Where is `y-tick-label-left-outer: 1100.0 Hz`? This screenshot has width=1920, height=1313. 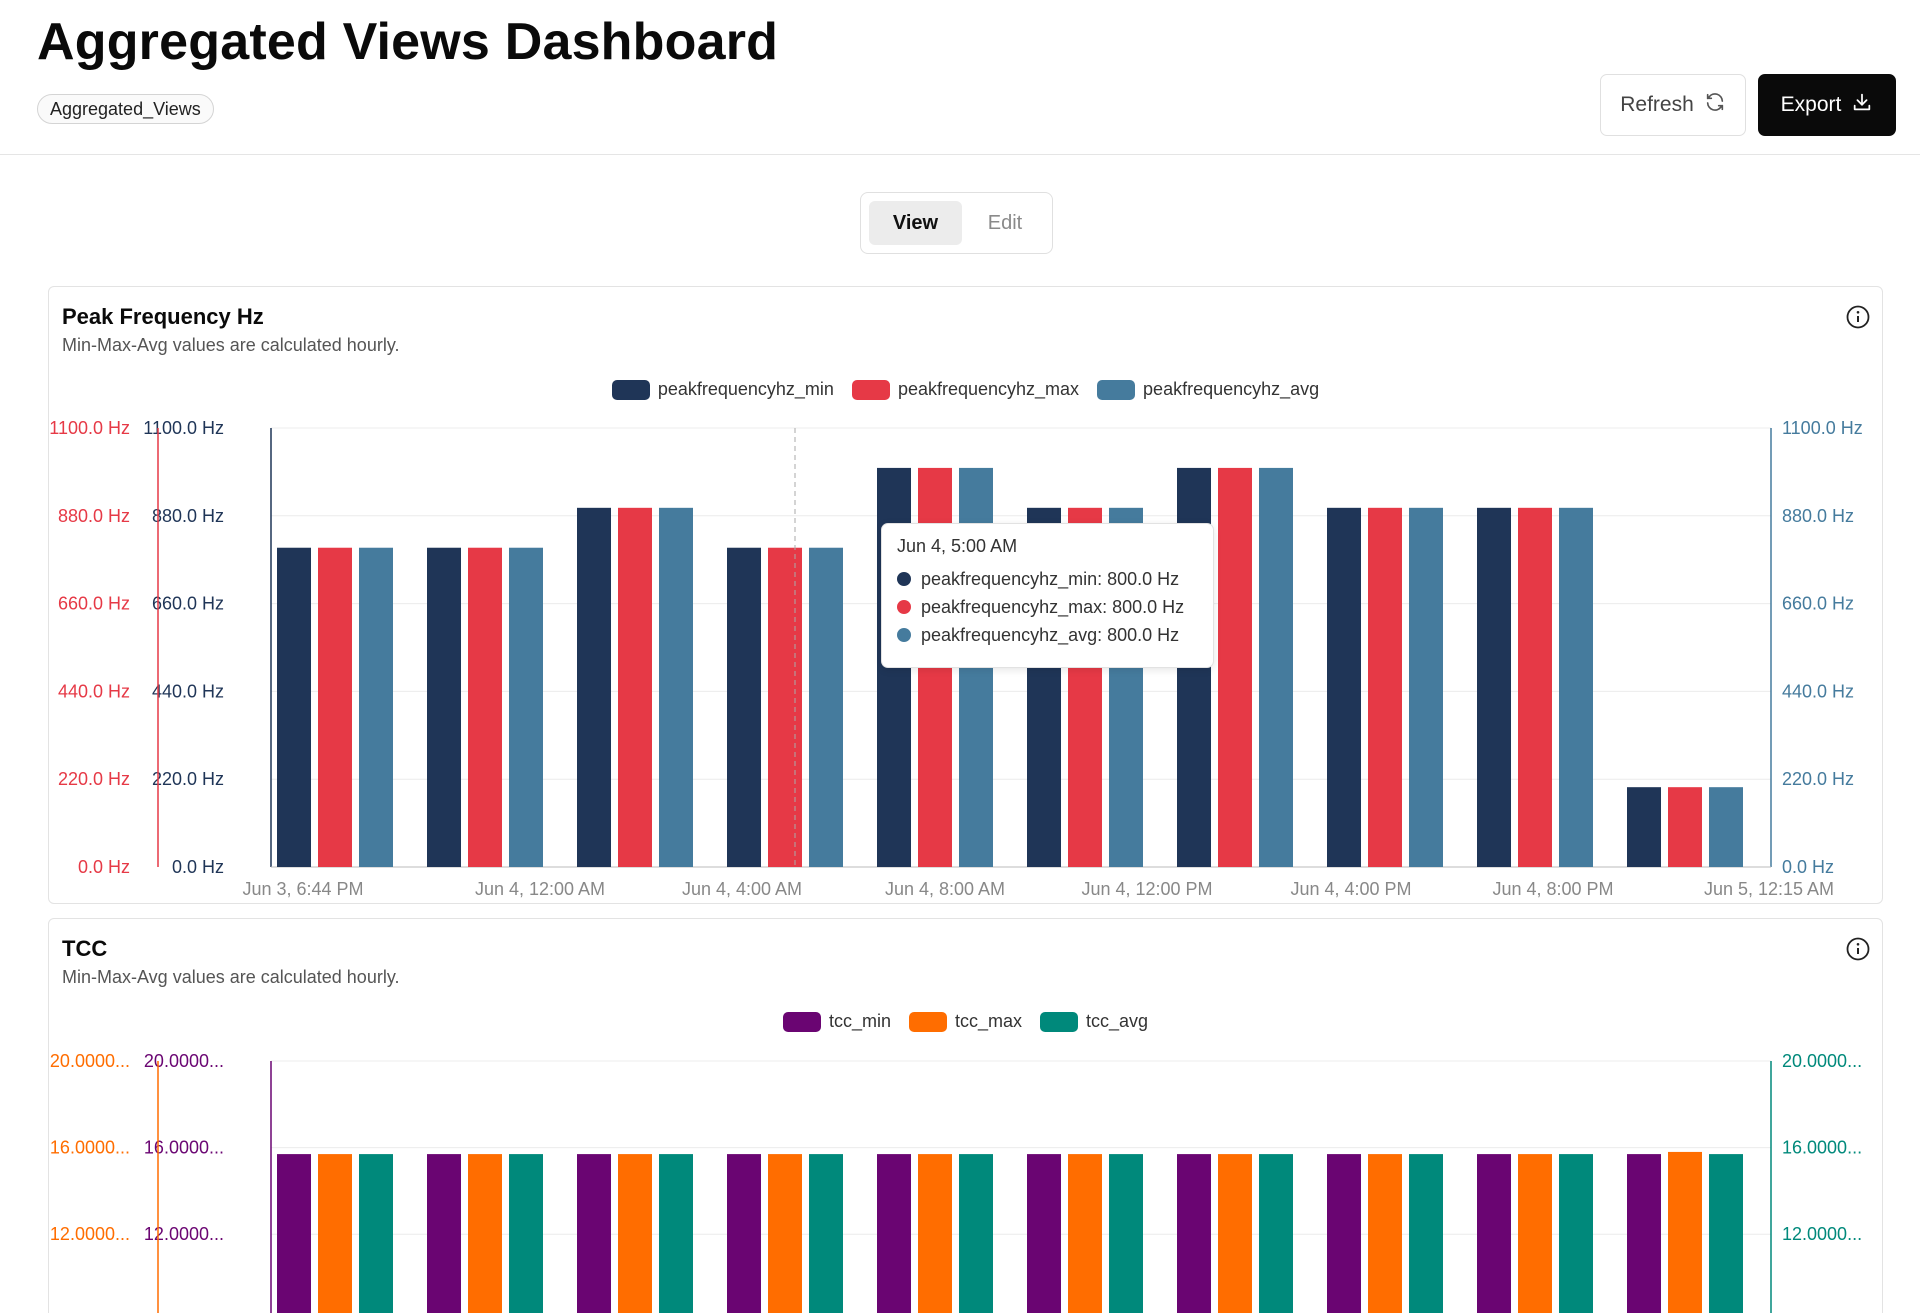
y-tick-label-left-outer: 1100.0 Hz is located at coordinates (89, 428).